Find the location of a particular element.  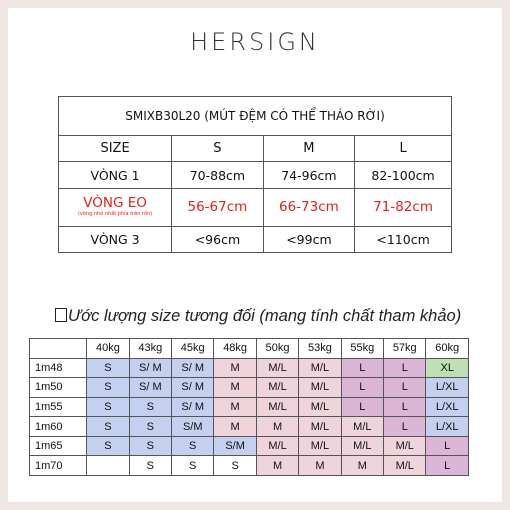

weight-header: 48kg is located at coordinates (235, 348).